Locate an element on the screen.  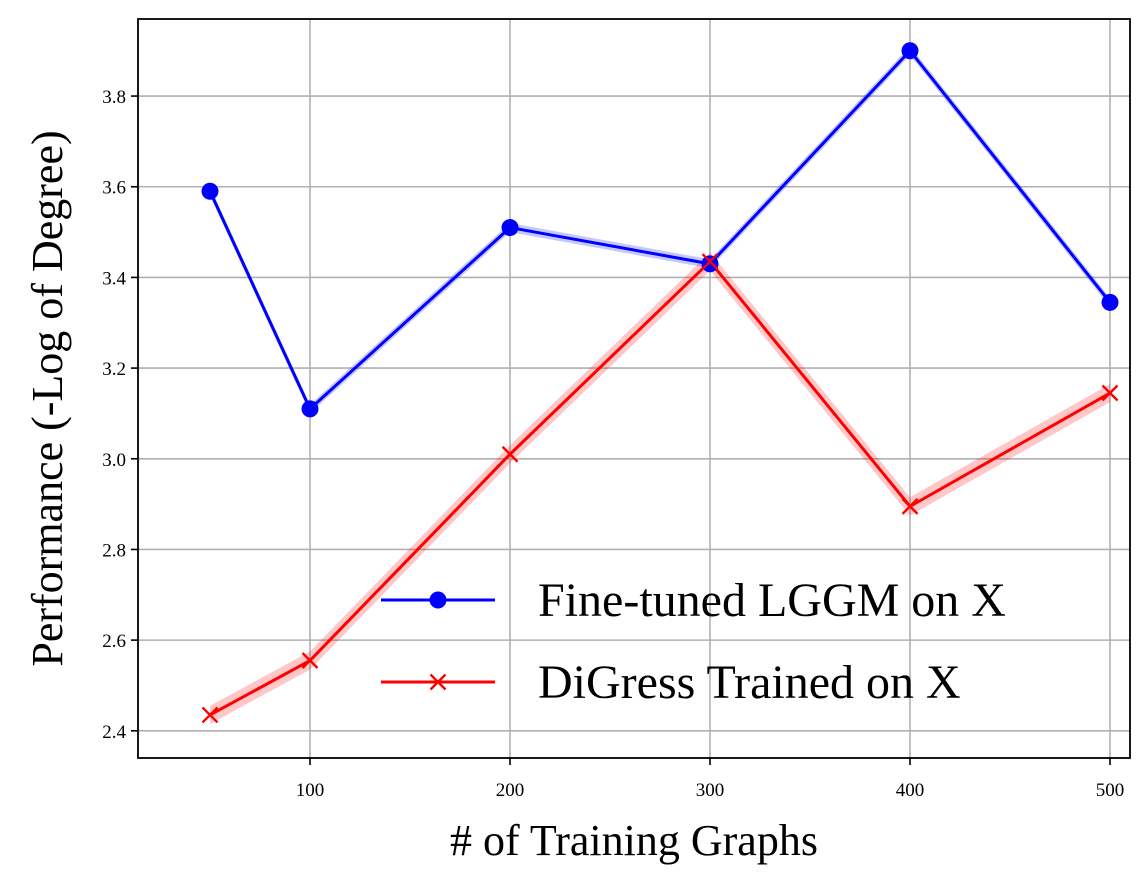
legend-item-1: DiGress Trained on X is located at coordinates (671, 682).